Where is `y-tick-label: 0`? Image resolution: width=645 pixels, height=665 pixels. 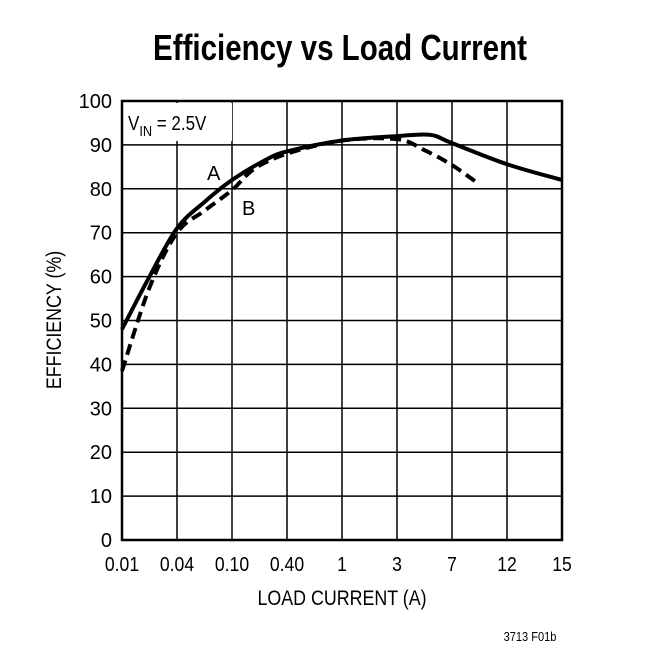
y-tick-label: 0 is located at coordinates (106, 541).